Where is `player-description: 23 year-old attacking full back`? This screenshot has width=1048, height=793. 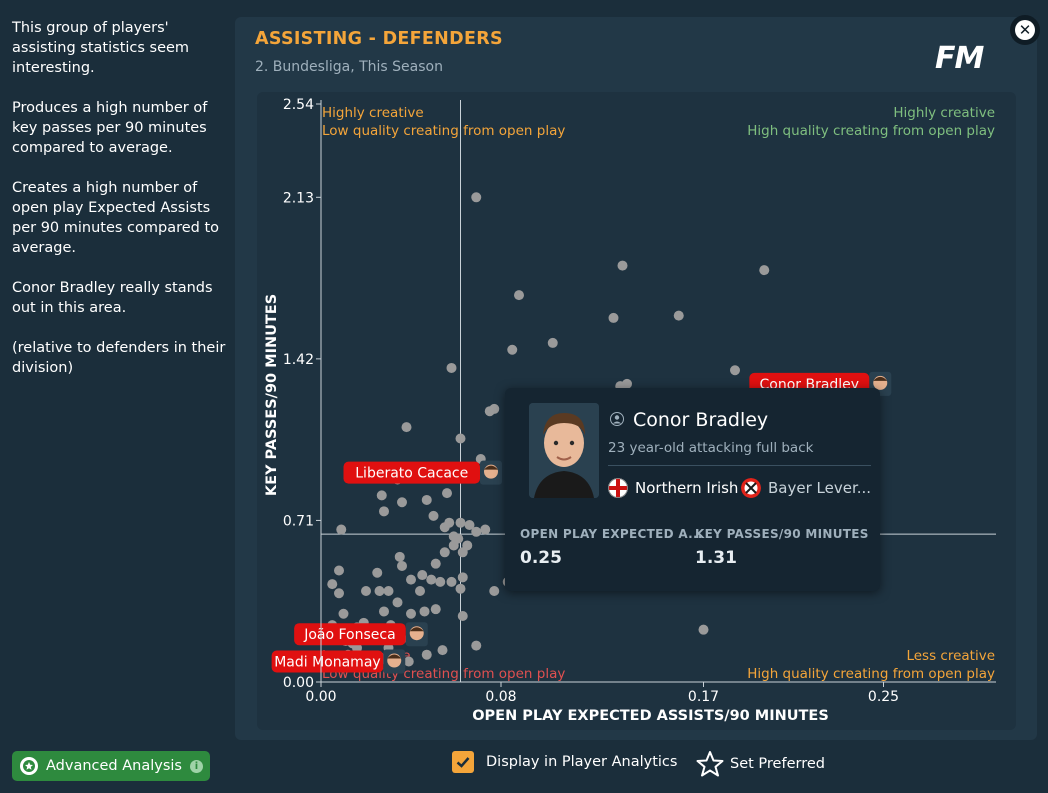
player-description: 23 year-old attacking full back is located at coordinates (711, 448).